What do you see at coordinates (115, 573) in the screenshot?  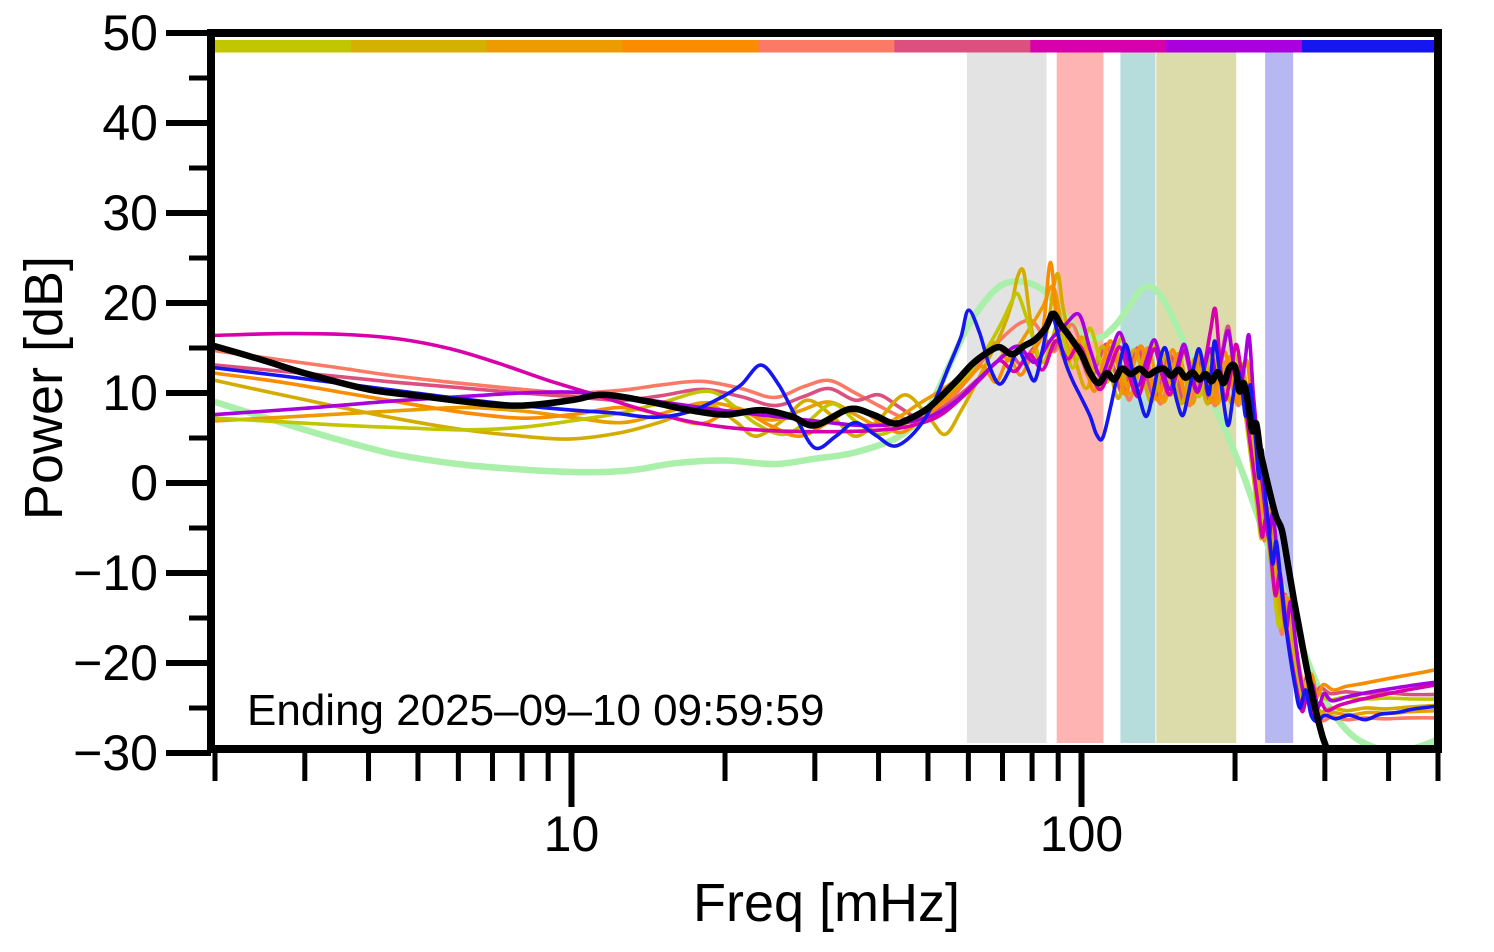 I see `y-tick-label: −10` at bounding box center [115, 573].